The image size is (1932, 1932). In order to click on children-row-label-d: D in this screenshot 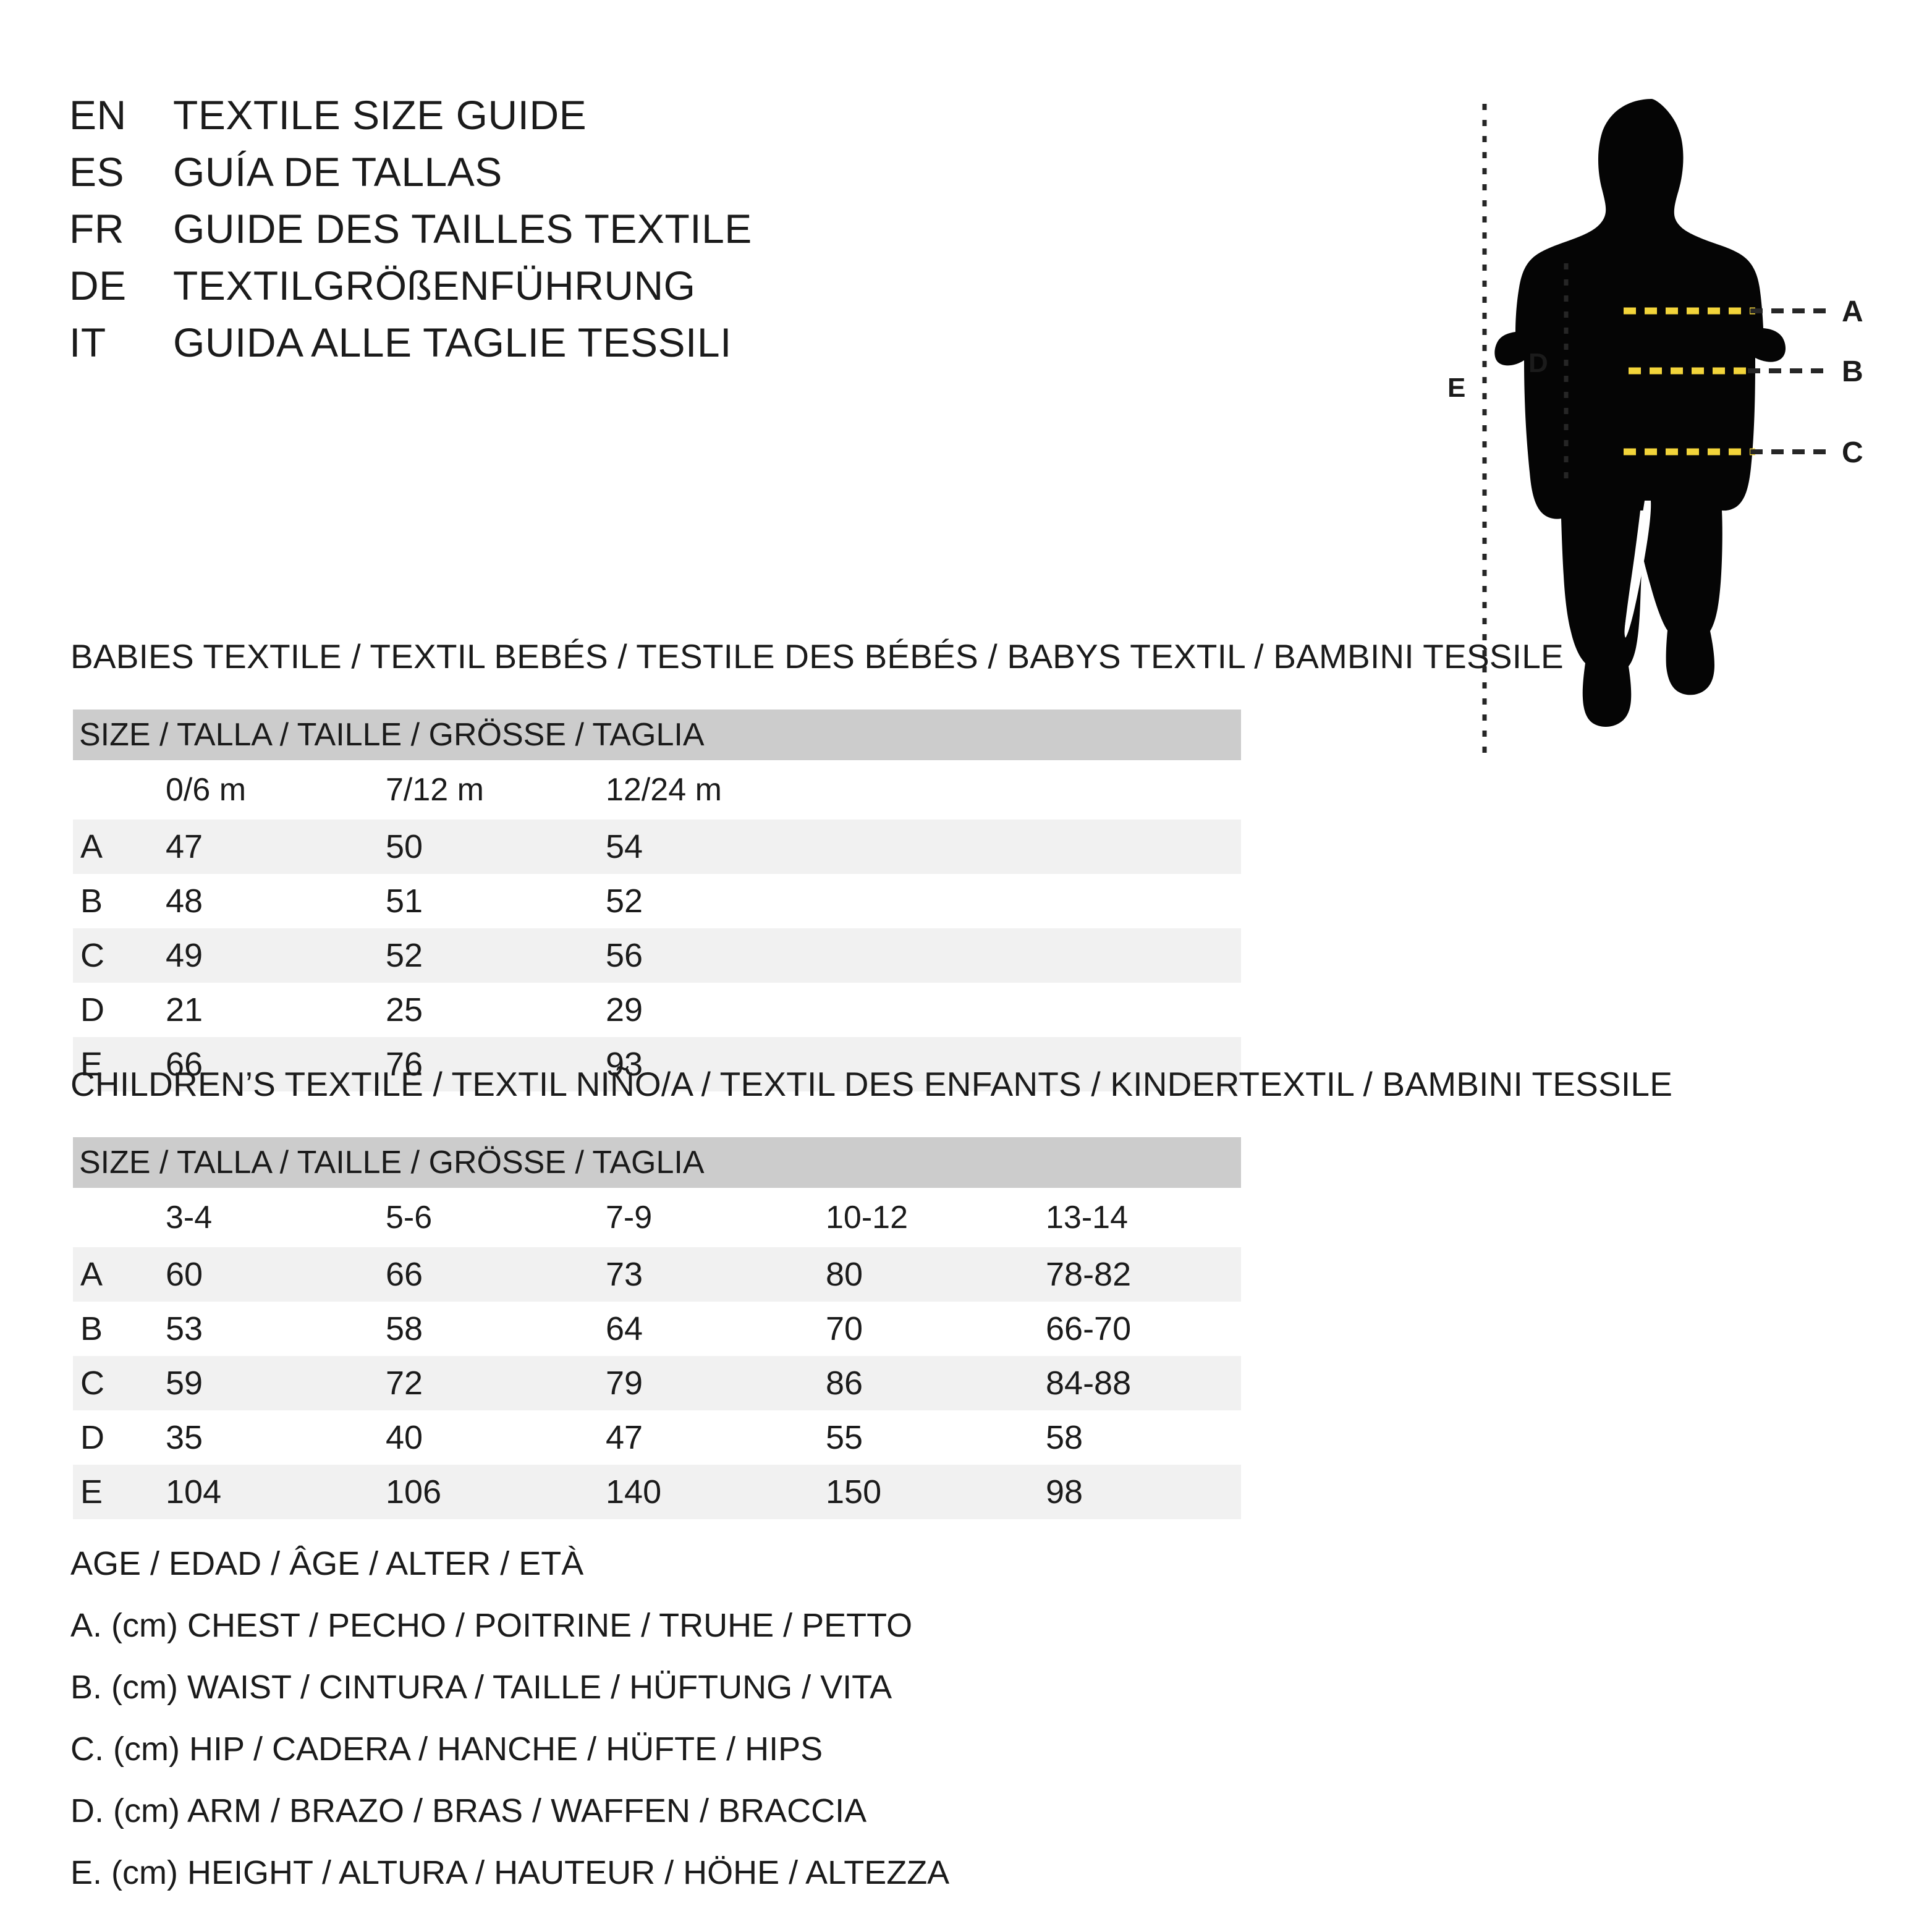, I will do `click(92, 1437)`.